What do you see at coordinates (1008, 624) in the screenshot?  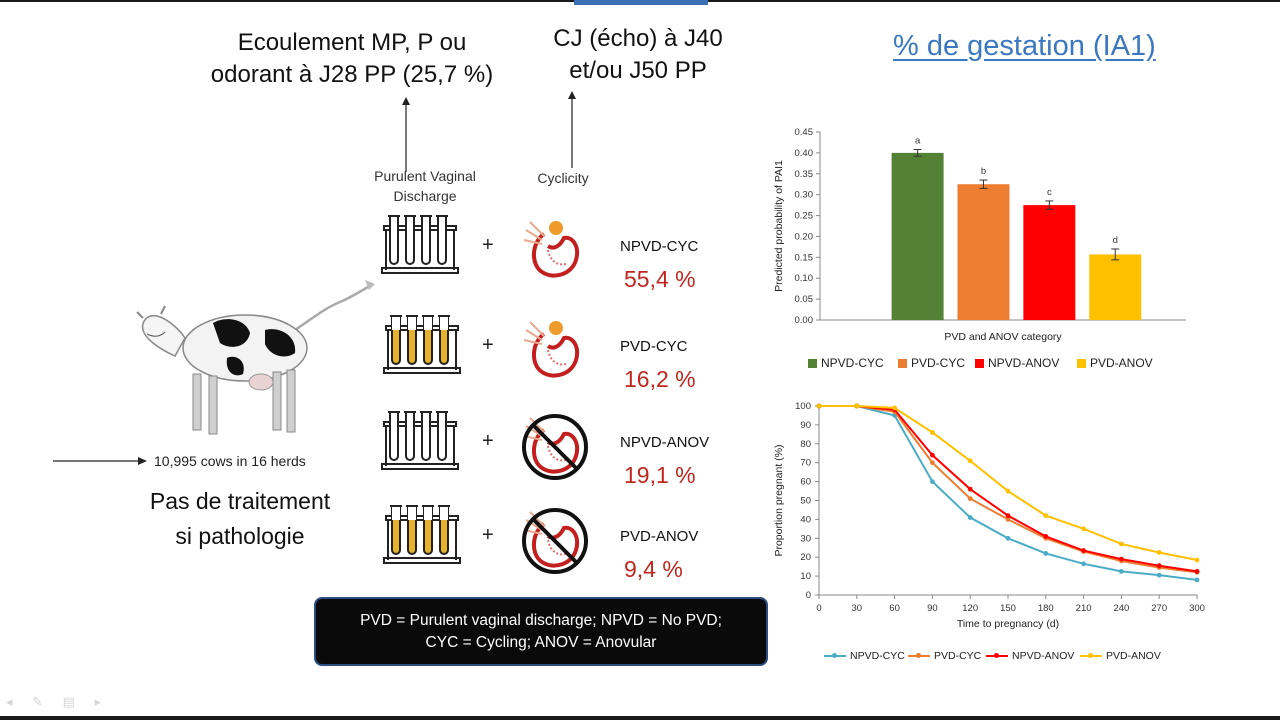 I see `x-axis-title: Time to pregnancy (d)` at bounding box center [1008, 624].